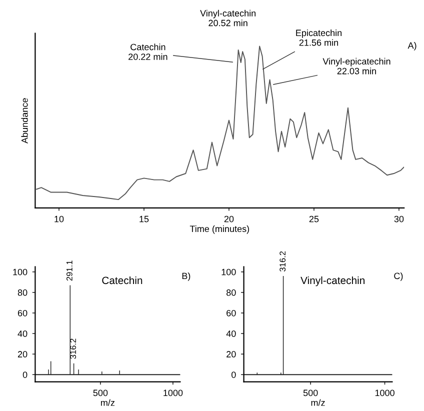  What do you see at coordinates (319, 37) in the screenshot?
I see `annotation: Epicatechin 21.56 min` at bounding box center [319, 37].